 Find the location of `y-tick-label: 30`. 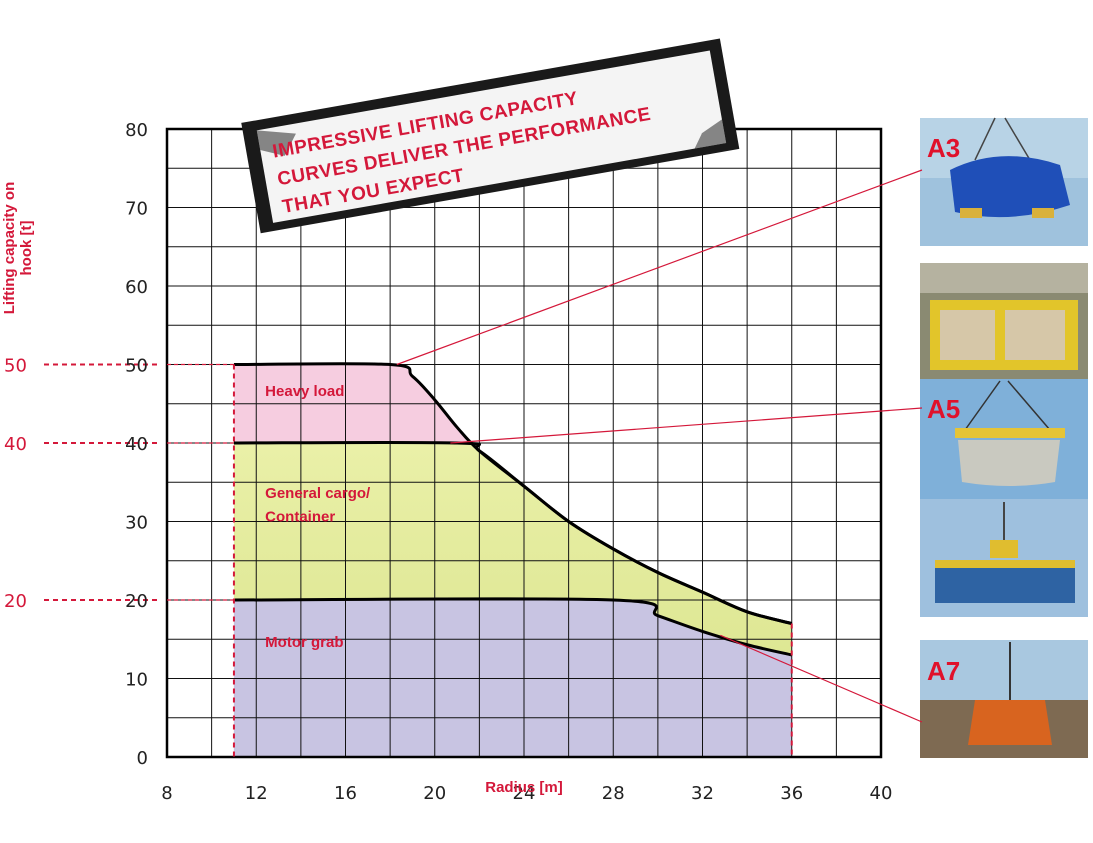

y-tick-label: 30 is located at coordinates (136, 523).